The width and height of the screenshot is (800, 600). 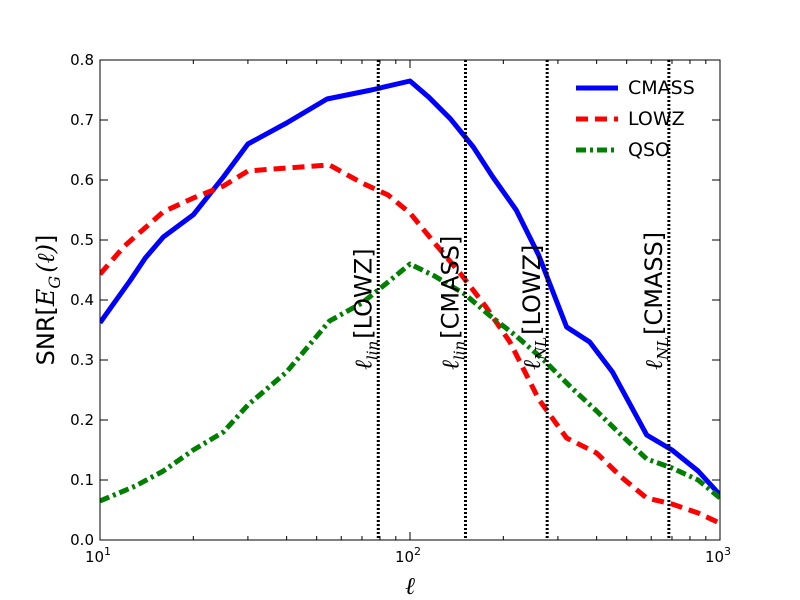 I want to click on x-tick-label: 10², so click(x=408, y=555).